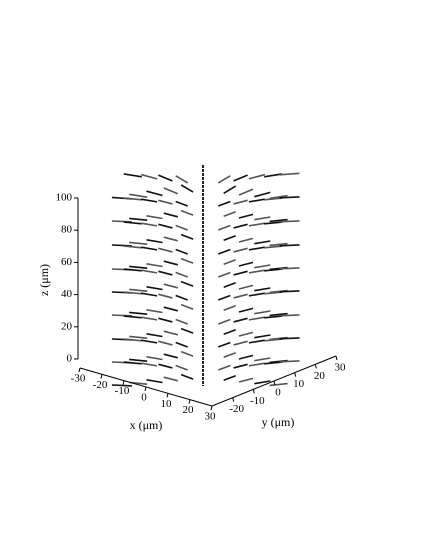  Describe the element at coordinates (257, 401) in the screenshot. I see `y-tick-label: -10` at that location.